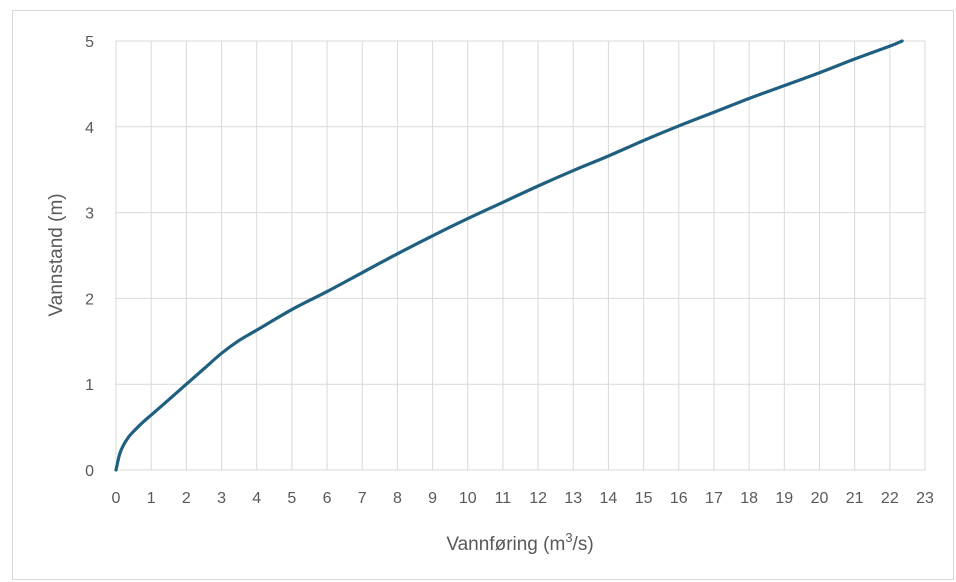  Describe the element at coordinates (784, 498) in the screenshot. I see `x-tick-label-19: 19` at that location.